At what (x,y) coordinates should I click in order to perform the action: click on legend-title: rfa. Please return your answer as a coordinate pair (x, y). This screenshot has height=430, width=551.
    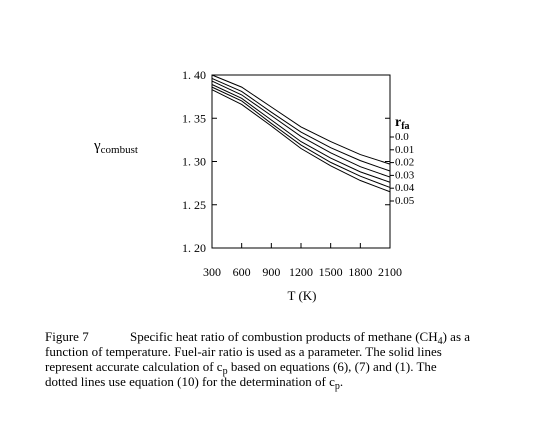
    Looking at the image, I should click on (402, 123).